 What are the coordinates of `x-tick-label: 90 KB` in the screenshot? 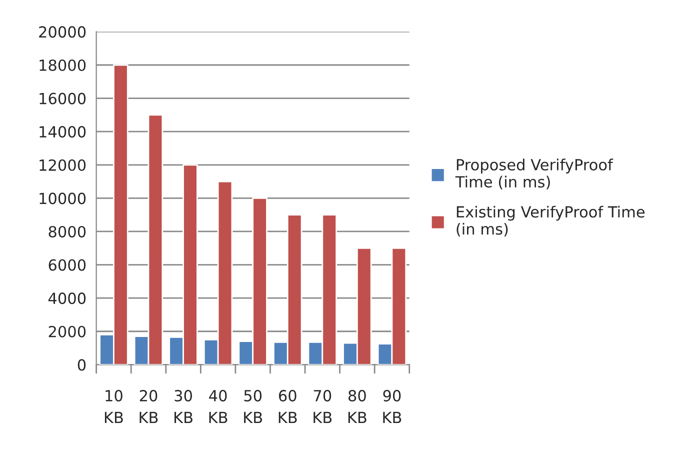 It's located at (392, 407).